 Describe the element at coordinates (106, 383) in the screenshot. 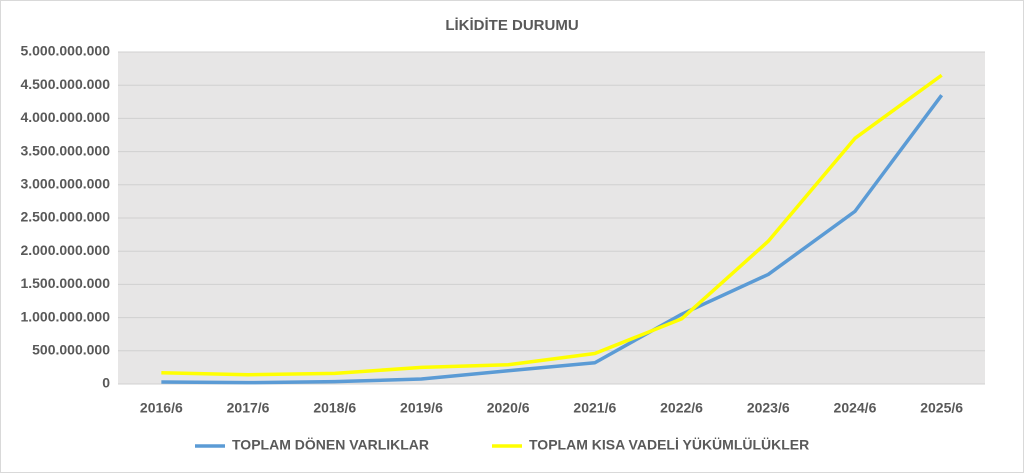

I see `y-tick-label: 0` at that location.